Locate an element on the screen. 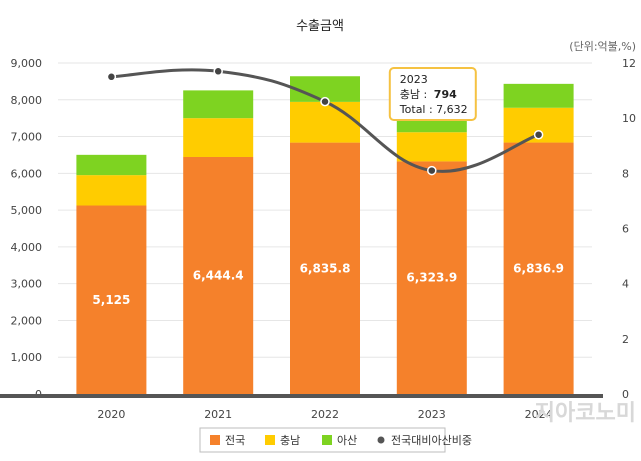 The width and height of the screenshot is (641, 461). y-left-tick-label: 6,000 is located at coordinates (27, 173).